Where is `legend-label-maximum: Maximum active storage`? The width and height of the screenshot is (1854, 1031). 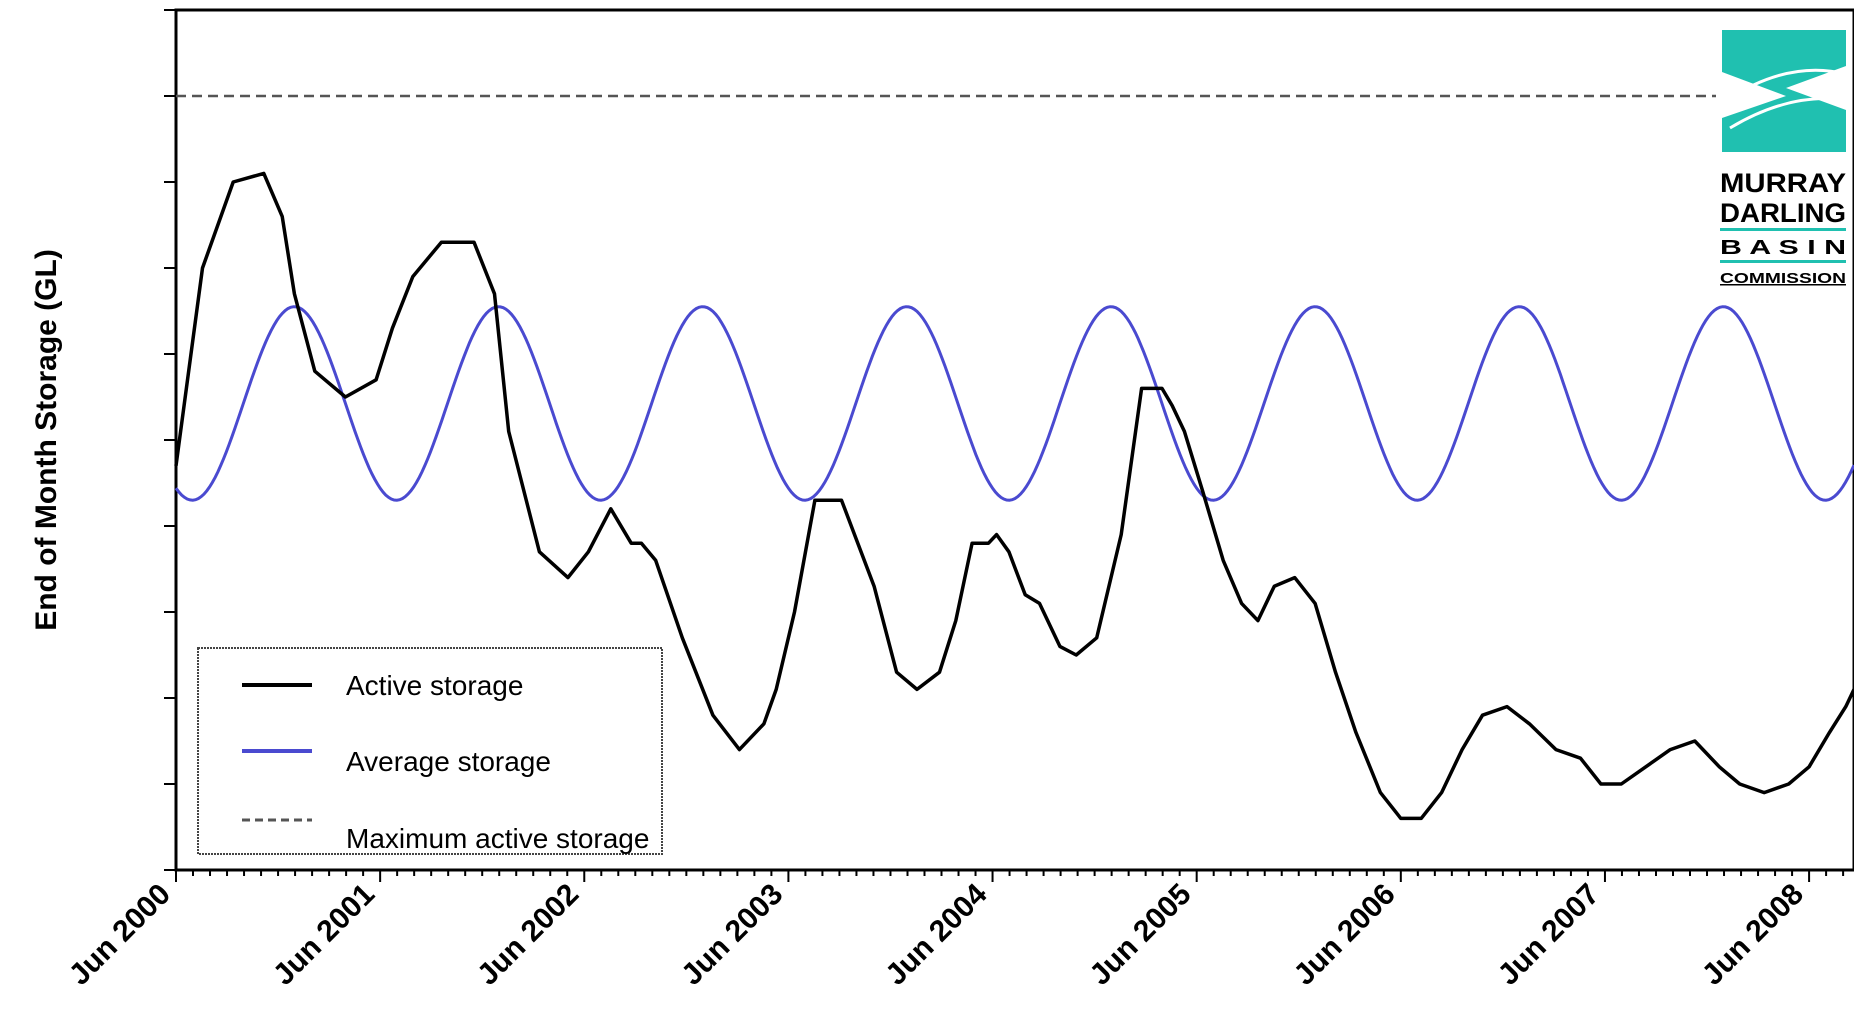 legend-label-maximum: Maximum active storage is located at coordinates (497, 838).